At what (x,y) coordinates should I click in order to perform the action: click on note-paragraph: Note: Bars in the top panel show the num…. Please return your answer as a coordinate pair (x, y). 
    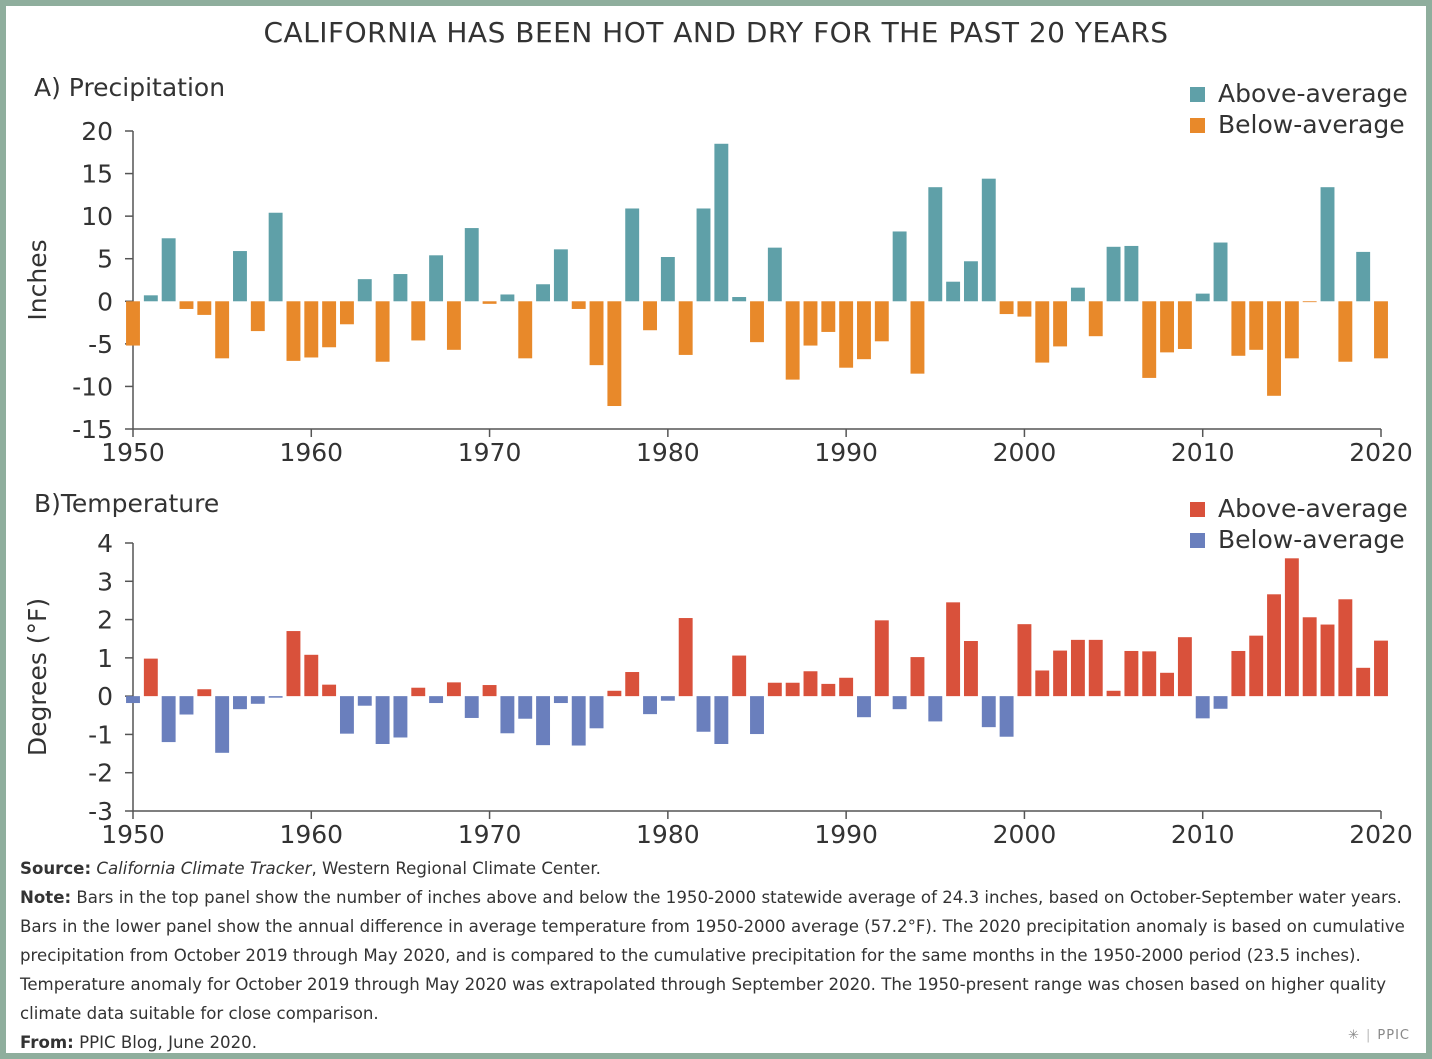
    Looking at the image, I should click on (722, 955).